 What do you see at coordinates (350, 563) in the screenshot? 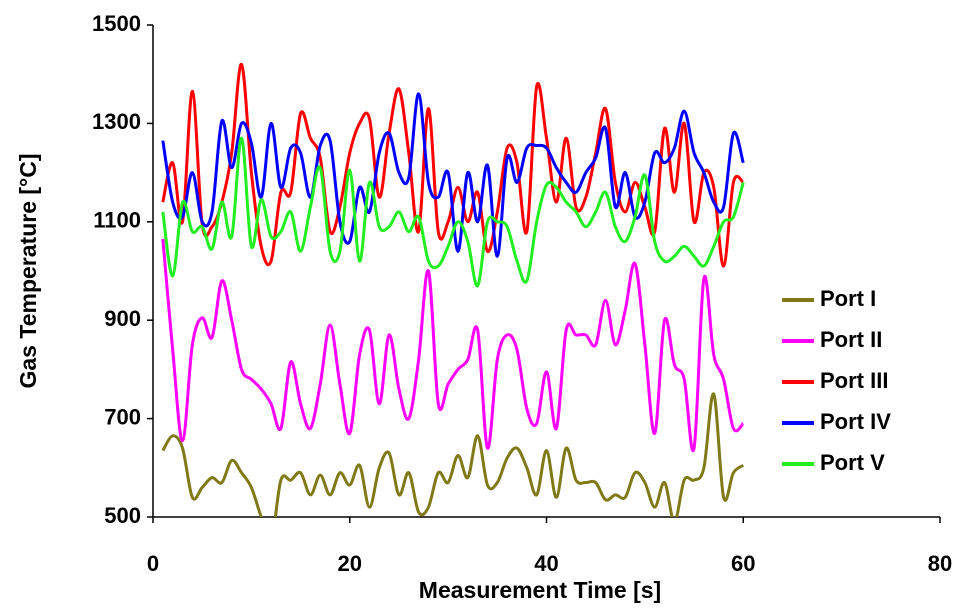
I see `x-tick-label: 20` at bounding box center [350, 563].